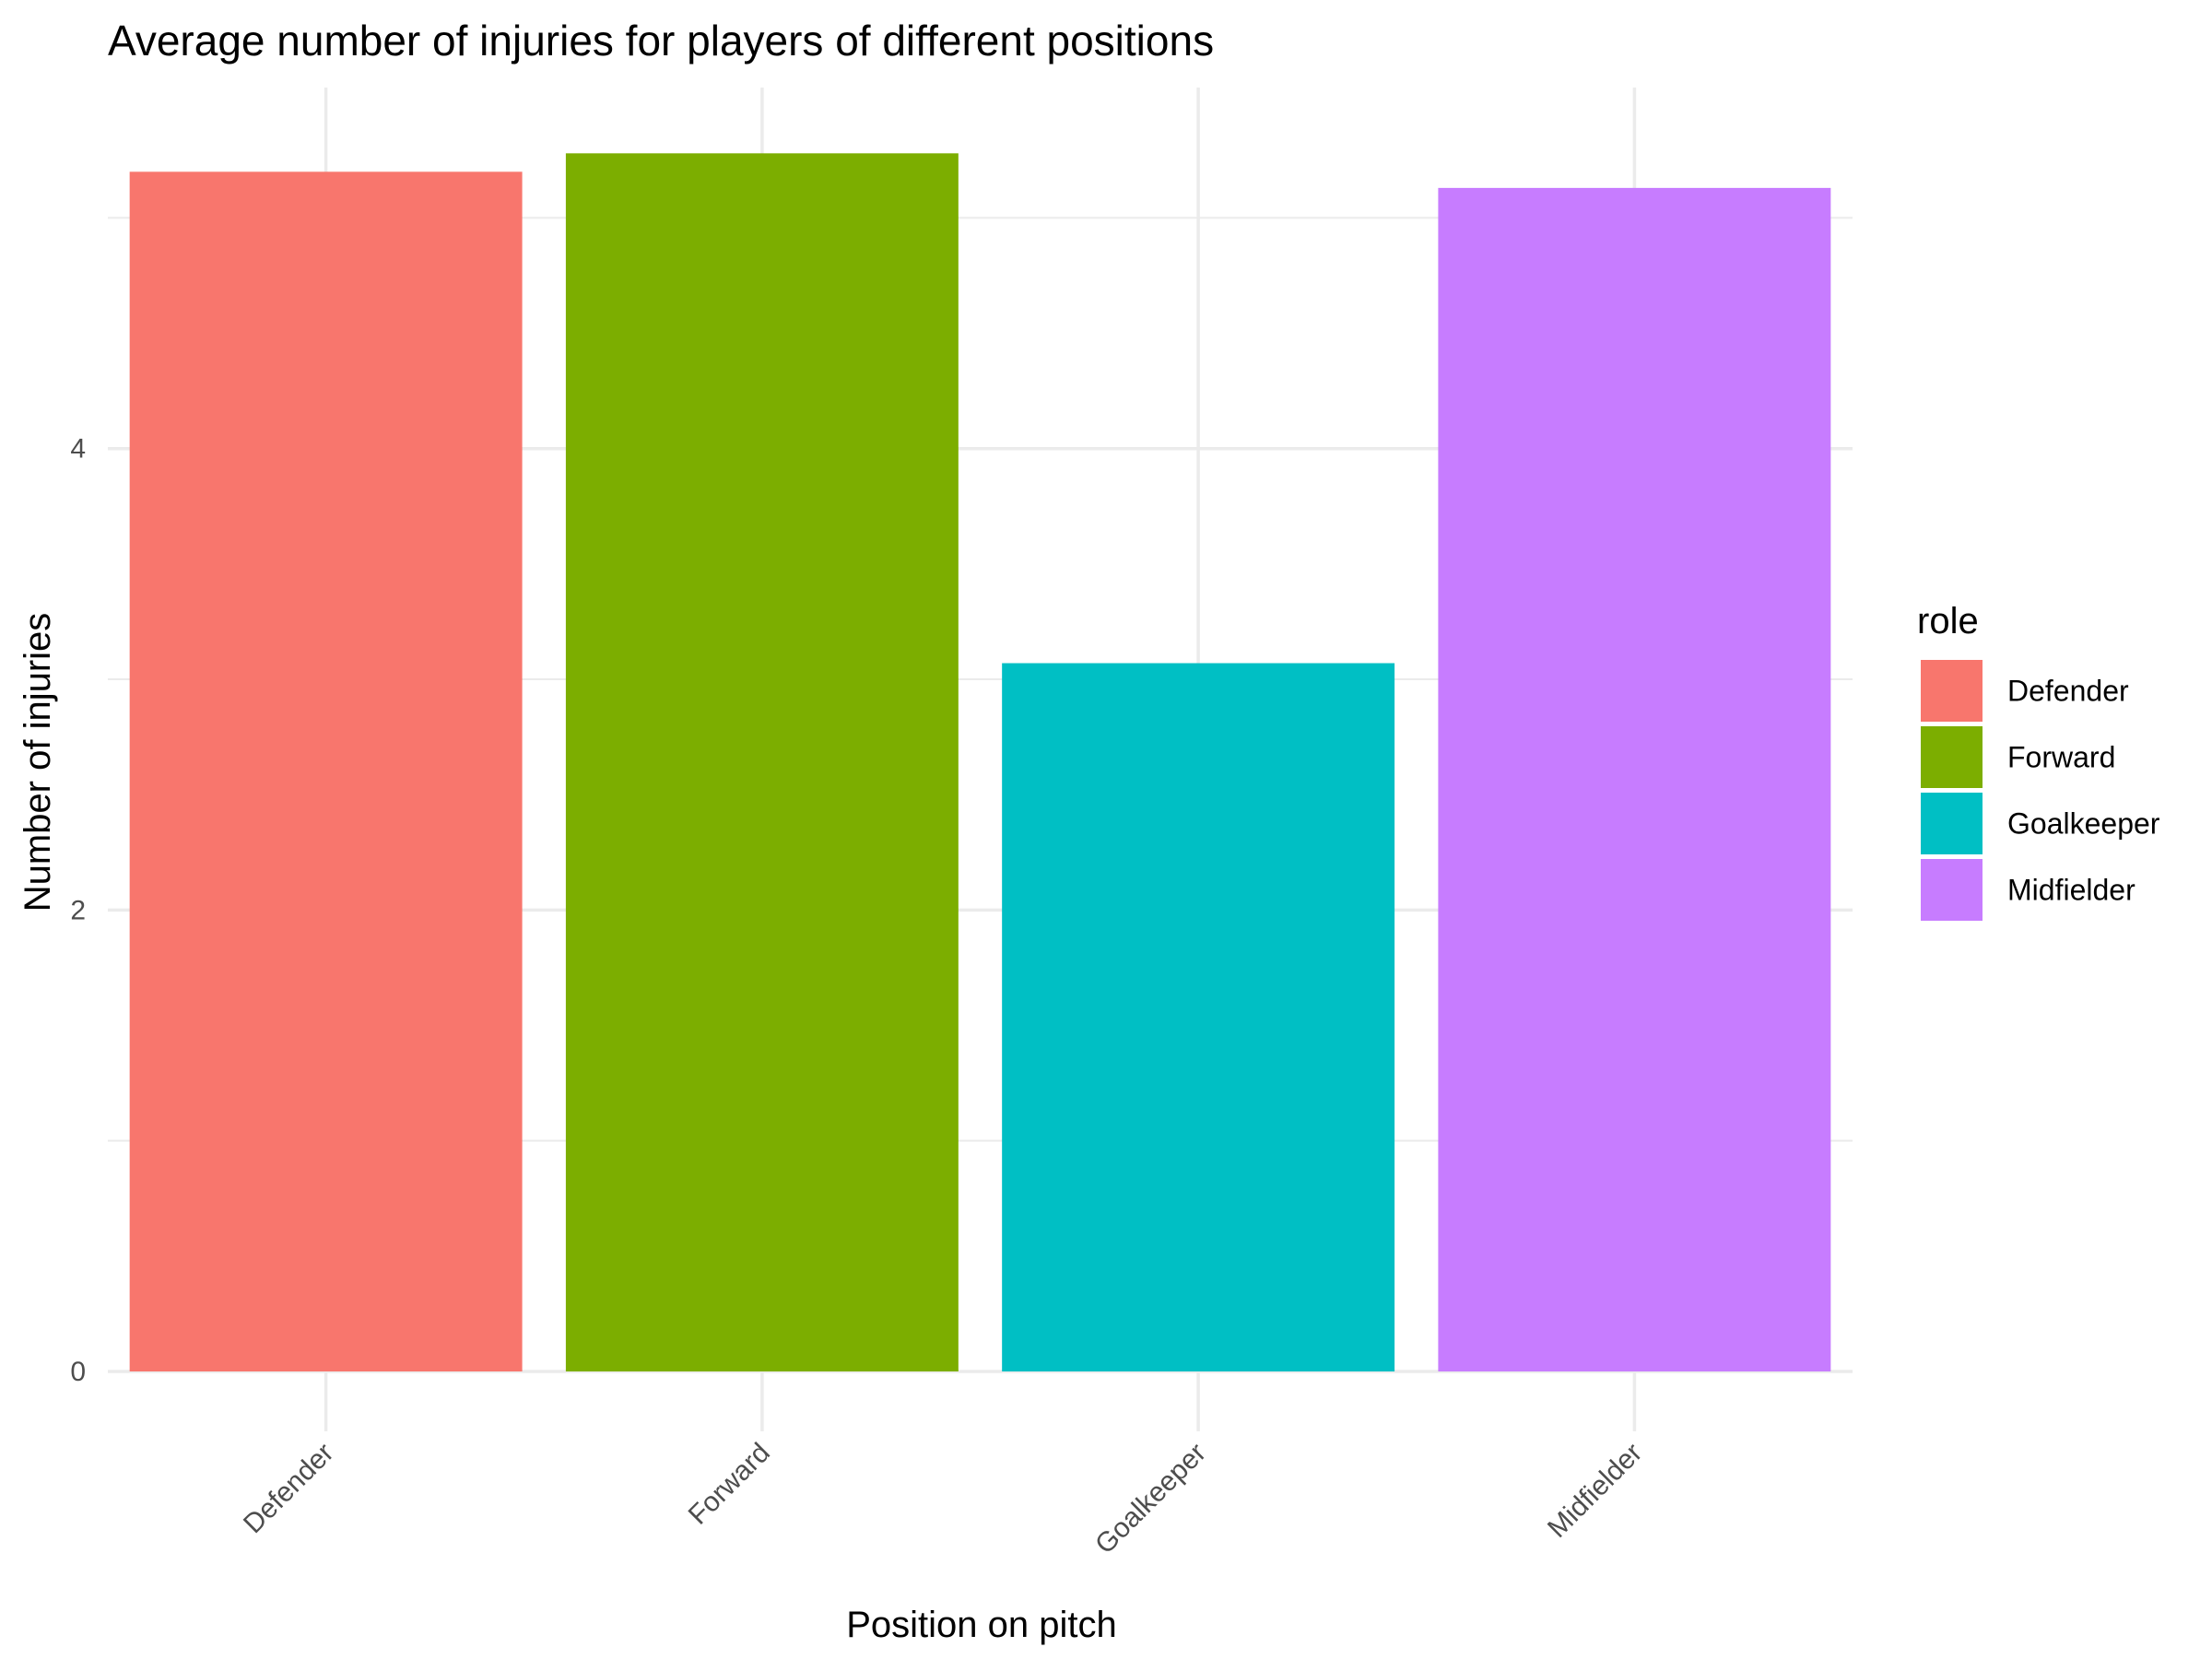 The image size is (2212, 1659). What do you see at coordinates (1634, 779) in the screenshot?
I see `bar-midfielder` at bounding box center [1634, 779].